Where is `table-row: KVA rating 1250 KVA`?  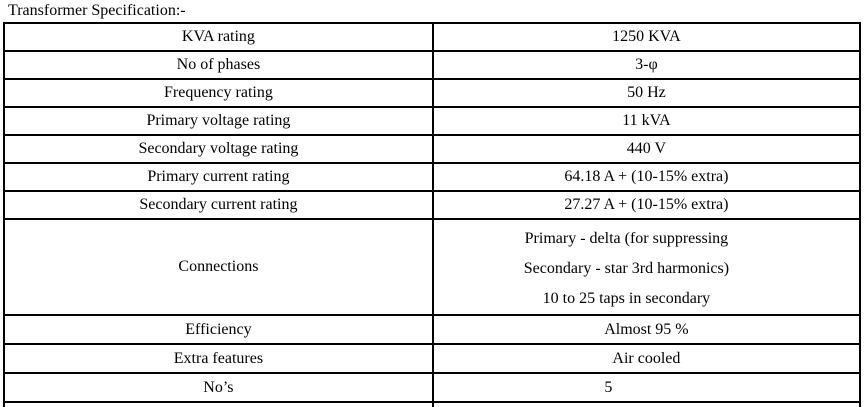 table-row: KVA rating 1250 KVA is located at coordinates (432, 37).